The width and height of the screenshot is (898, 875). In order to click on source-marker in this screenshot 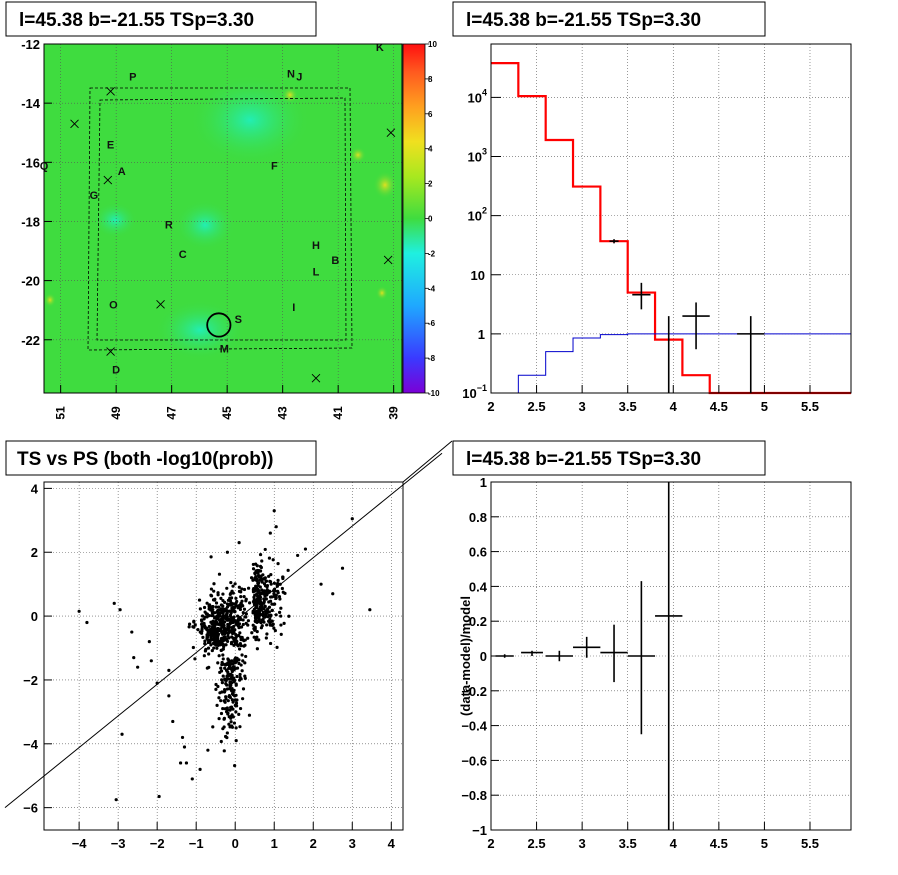, I will do `click(391, 133)`.